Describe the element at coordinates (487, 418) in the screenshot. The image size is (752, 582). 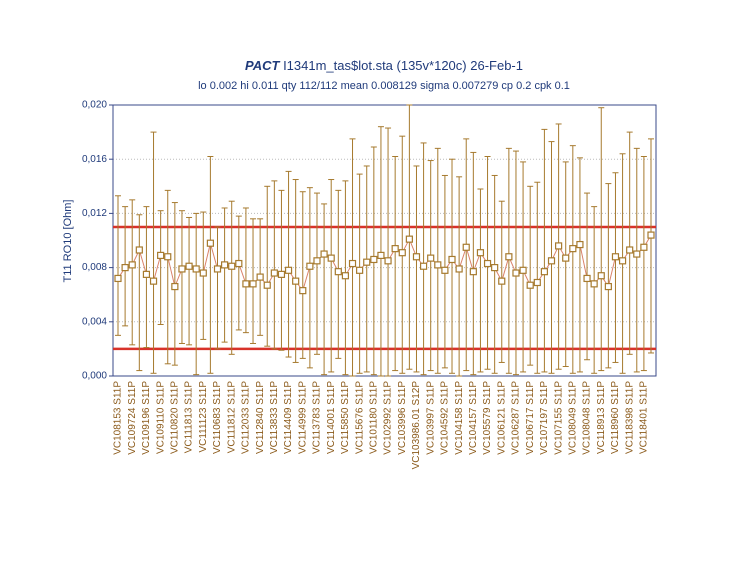
I see `x-tick-label: VC105579 S11P` at that location.